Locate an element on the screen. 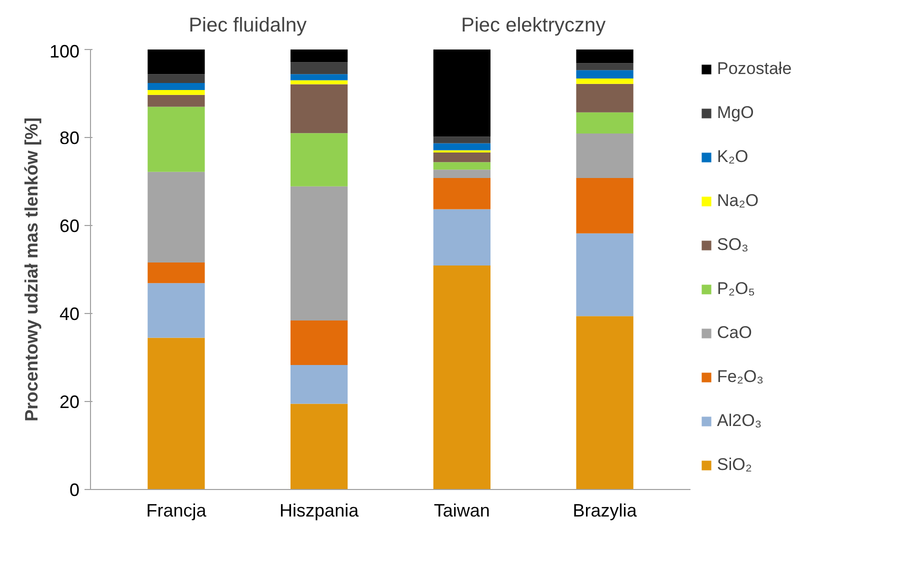 The height and width of the screenshot is (564, 901). x-tick-label: Hiszpania is located at coordinates (320, 510).